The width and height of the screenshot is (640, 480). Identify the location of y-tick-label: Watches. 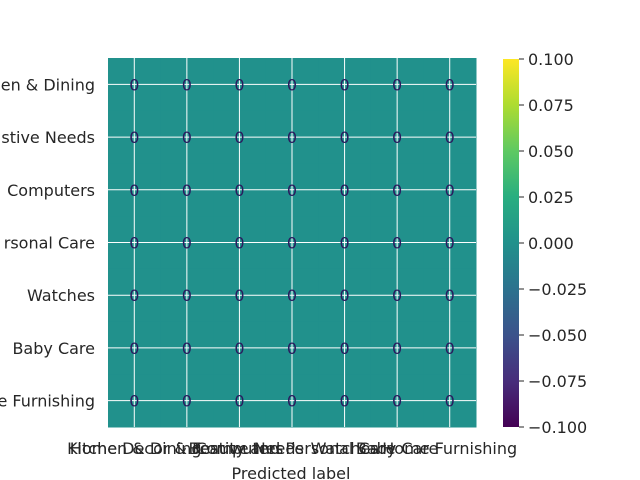
(61, 295).